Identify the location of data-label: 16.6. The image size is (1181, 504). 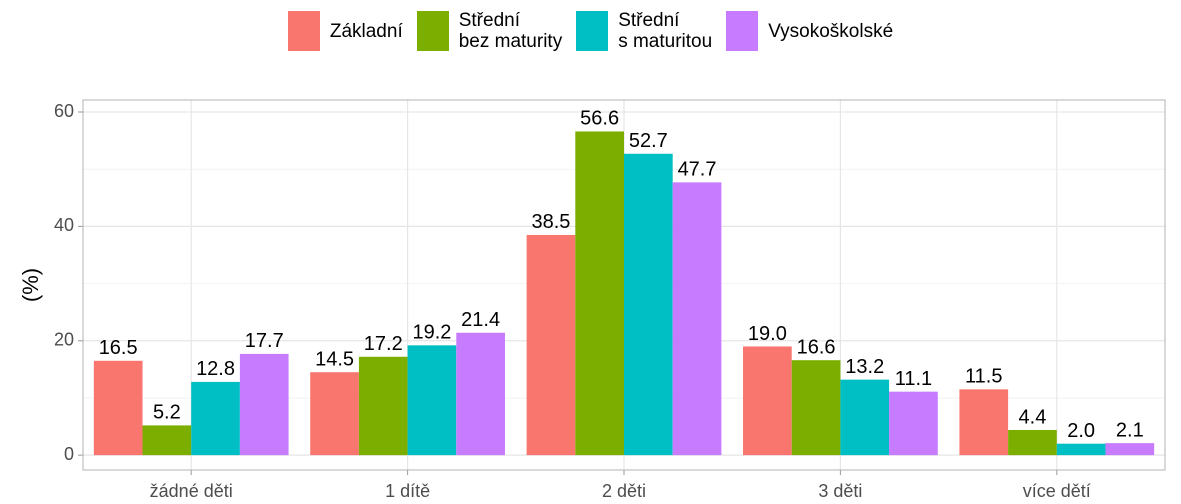
(816, 347).